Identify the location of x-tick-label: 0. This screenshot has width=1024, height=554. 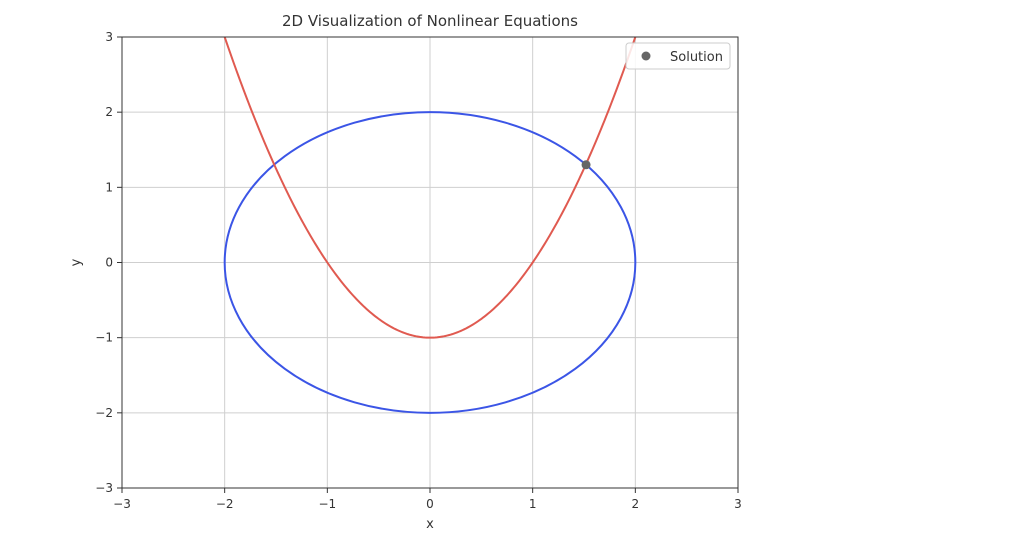
(430, 504).